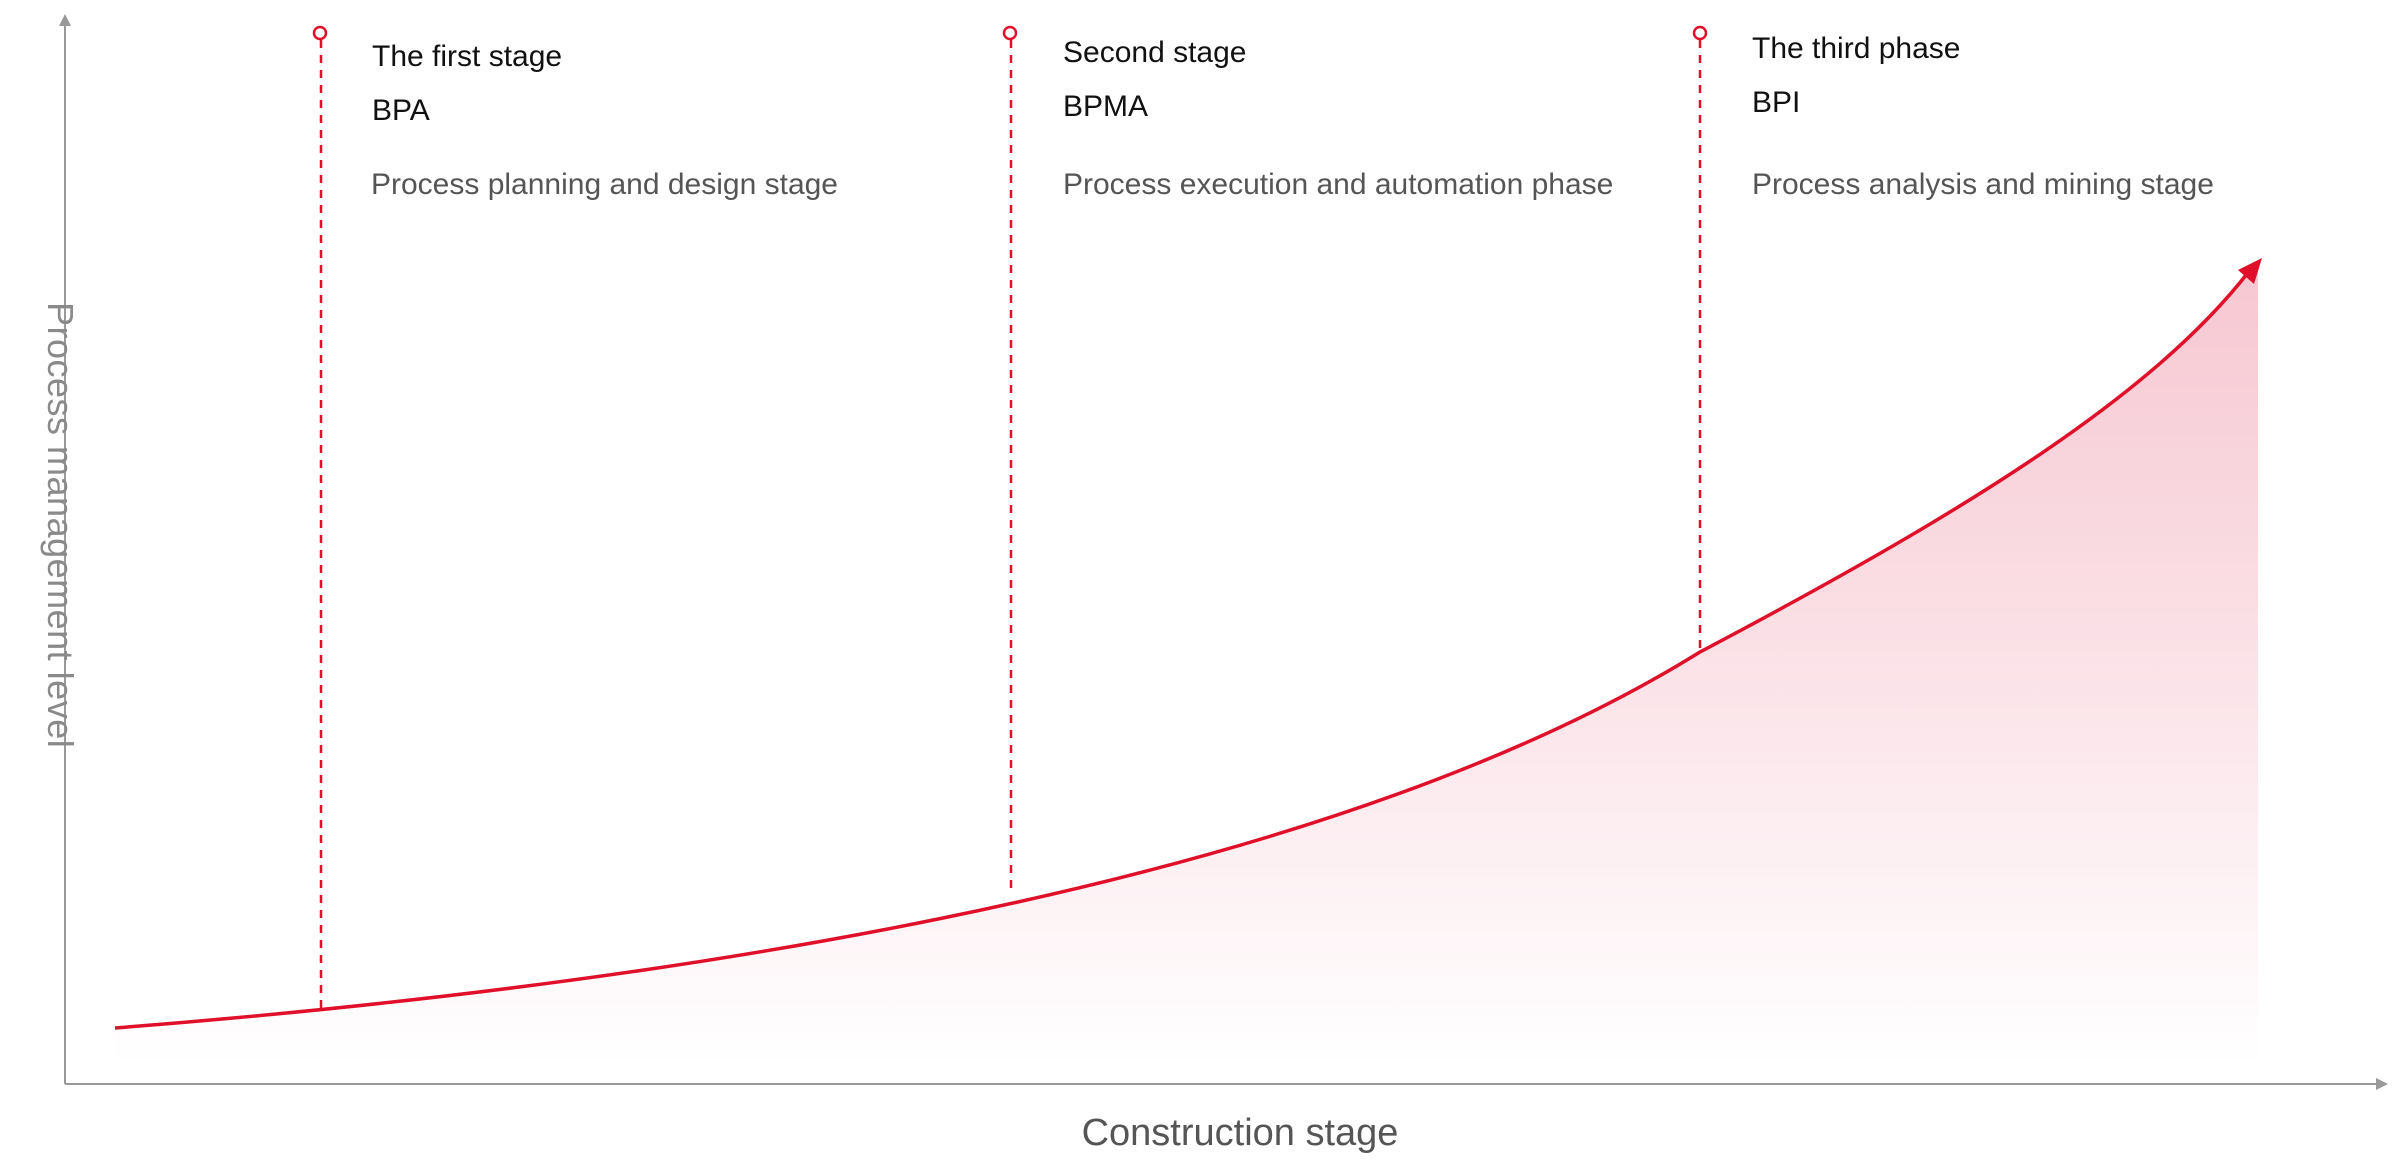  What do you see at coordinates (1856, 48) in the screenshot?
I see `stage-3-name: The third phase` at bounding box center [1856, 48].